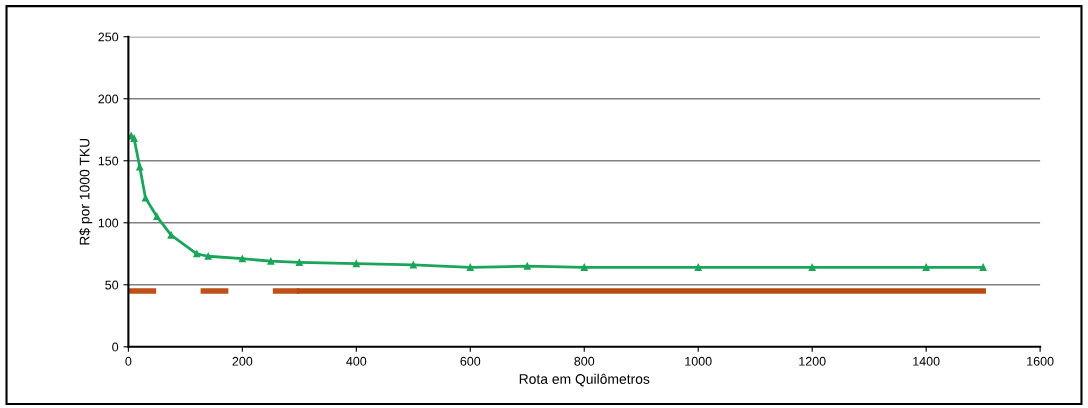 The height and width of the screenshot is (408, 1088). I want to click on x-tick-label: 0, so click(128, 361).